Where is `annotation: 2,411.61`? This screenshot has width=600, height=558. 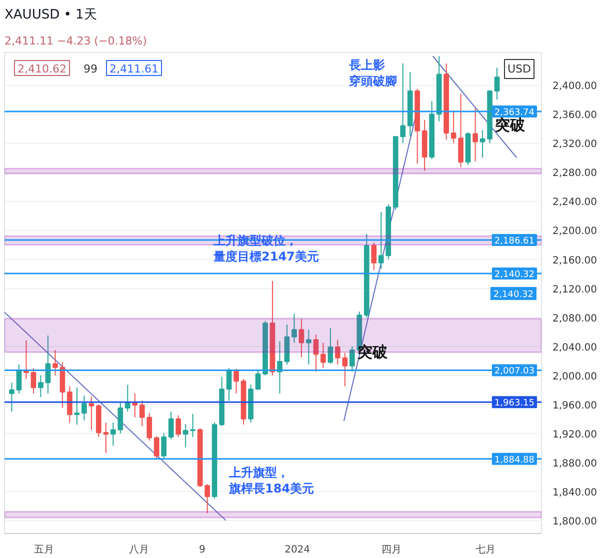
annotation: 2,411.61 is located at coordinates (134, 69).